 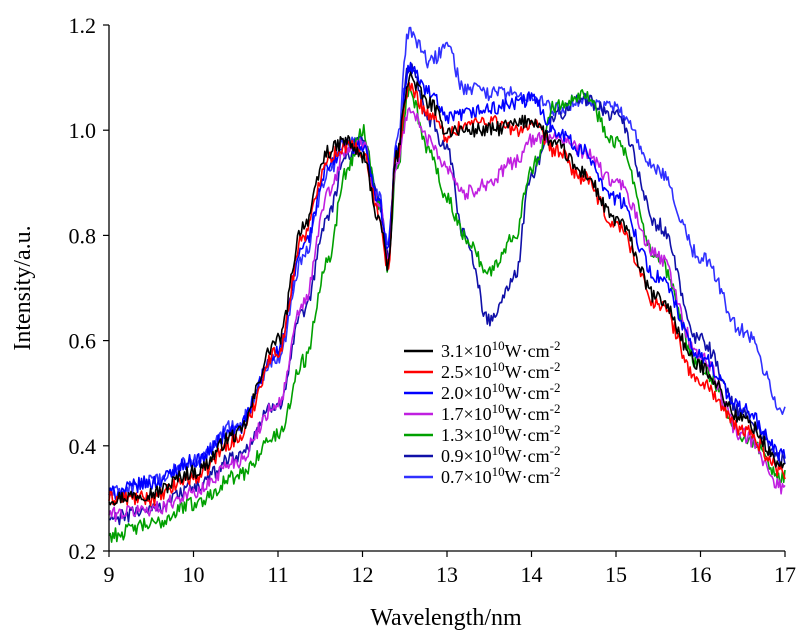 What do you see at coordinates (500, 454) in the screenshot?
I see `legend-label: 0.9×1010W·cm-2` at bounding box center [500, 454].